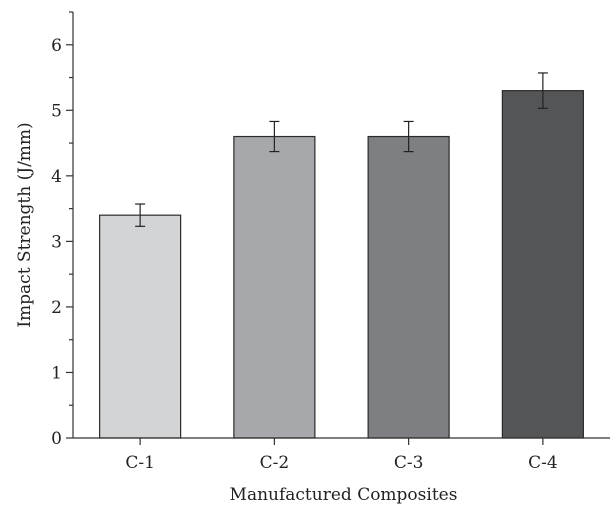 This screenshot has height=508, width=610. What do you see at coordinates (344, 495) in the screenshot?
I see `x-axis-title: Manufactured Composites` at bounding box center [344, 495].